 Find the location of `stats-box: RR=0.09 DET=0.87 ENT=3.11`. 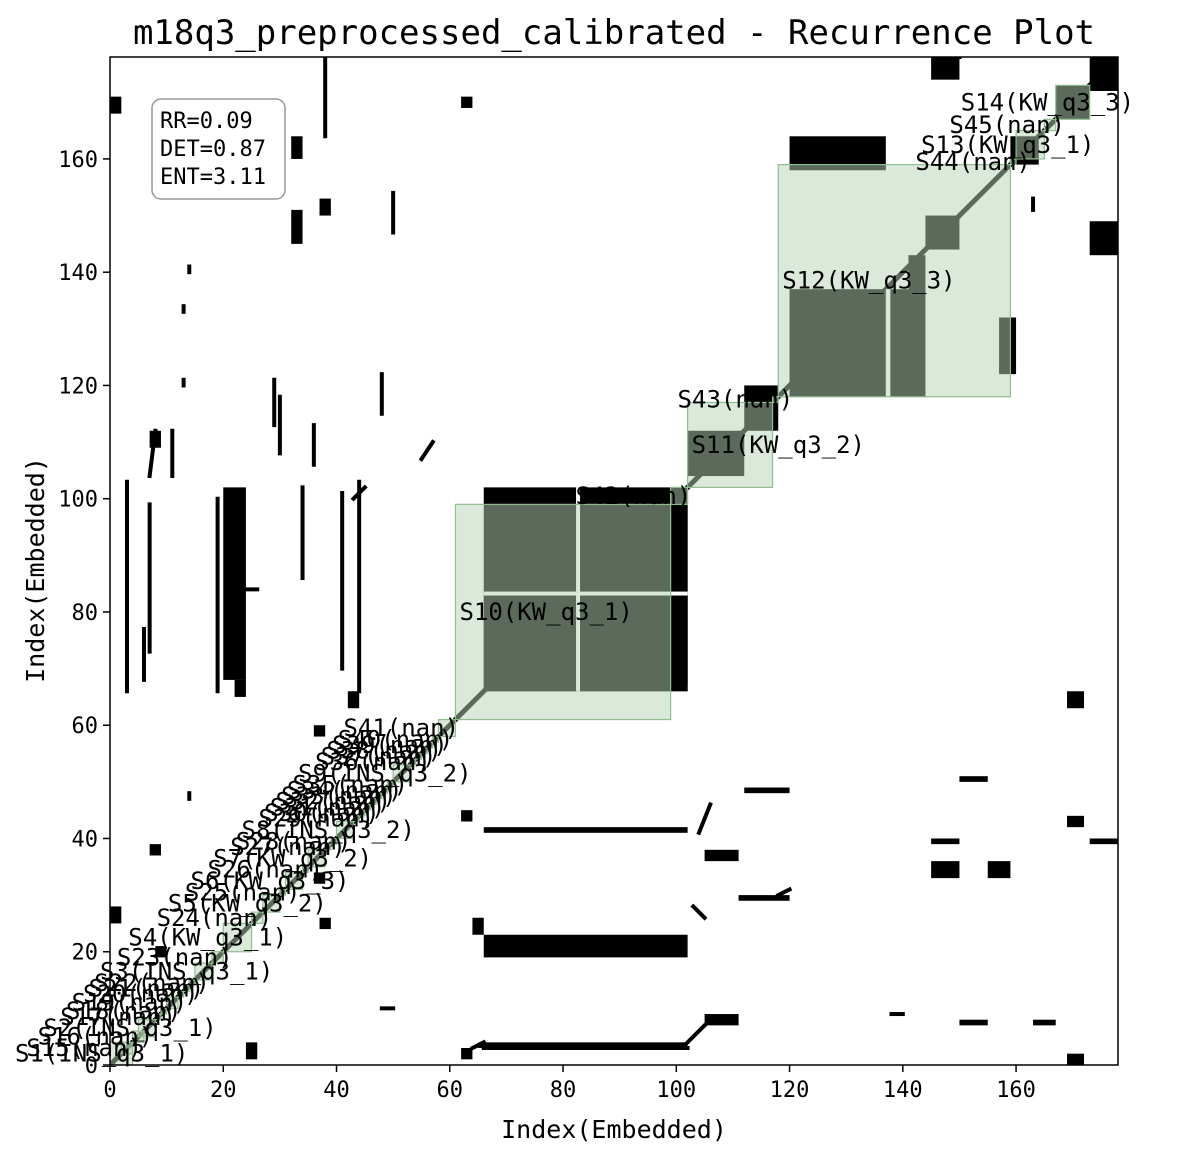

stats-box: RR=0.09 DET=0.87 ENT=3.11 is located at coordinates (218, 149).